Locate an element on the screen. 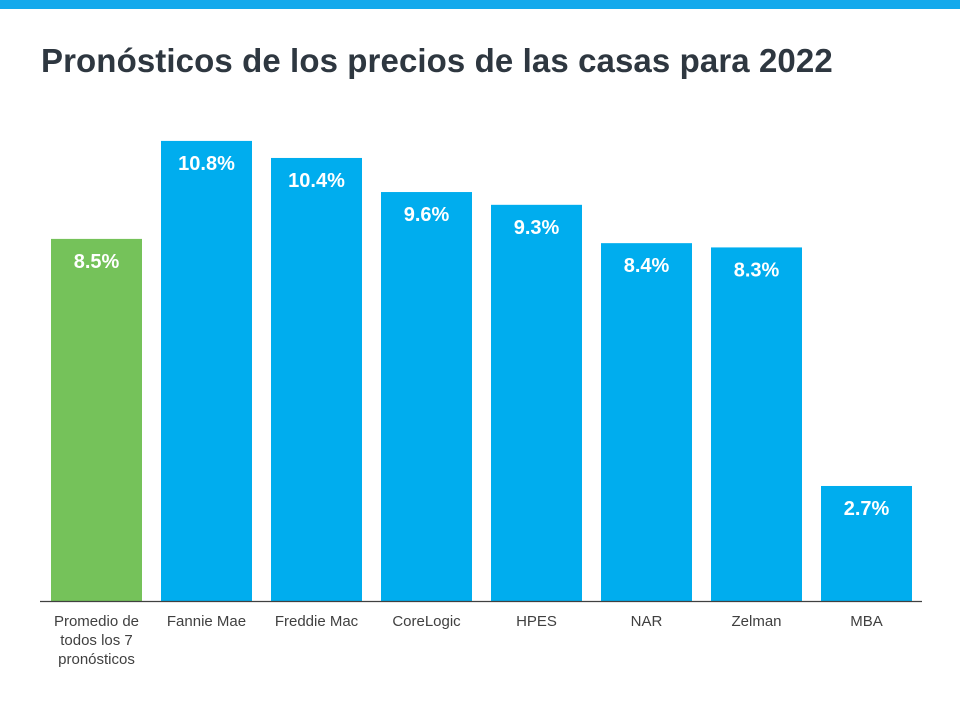 This screenshot has width=960, height=720. category-label-2: Freddie Mac is located at coordinates (317, 621).